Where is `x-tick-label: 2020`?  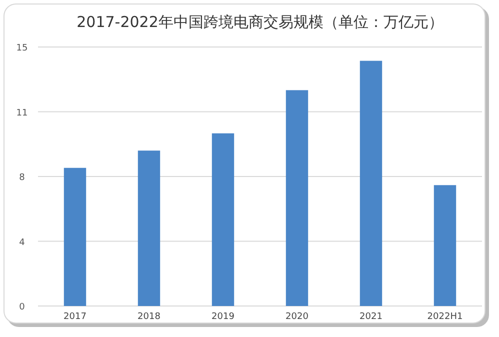 x-tick-label: 2020 is located at coordinates (297, 317).